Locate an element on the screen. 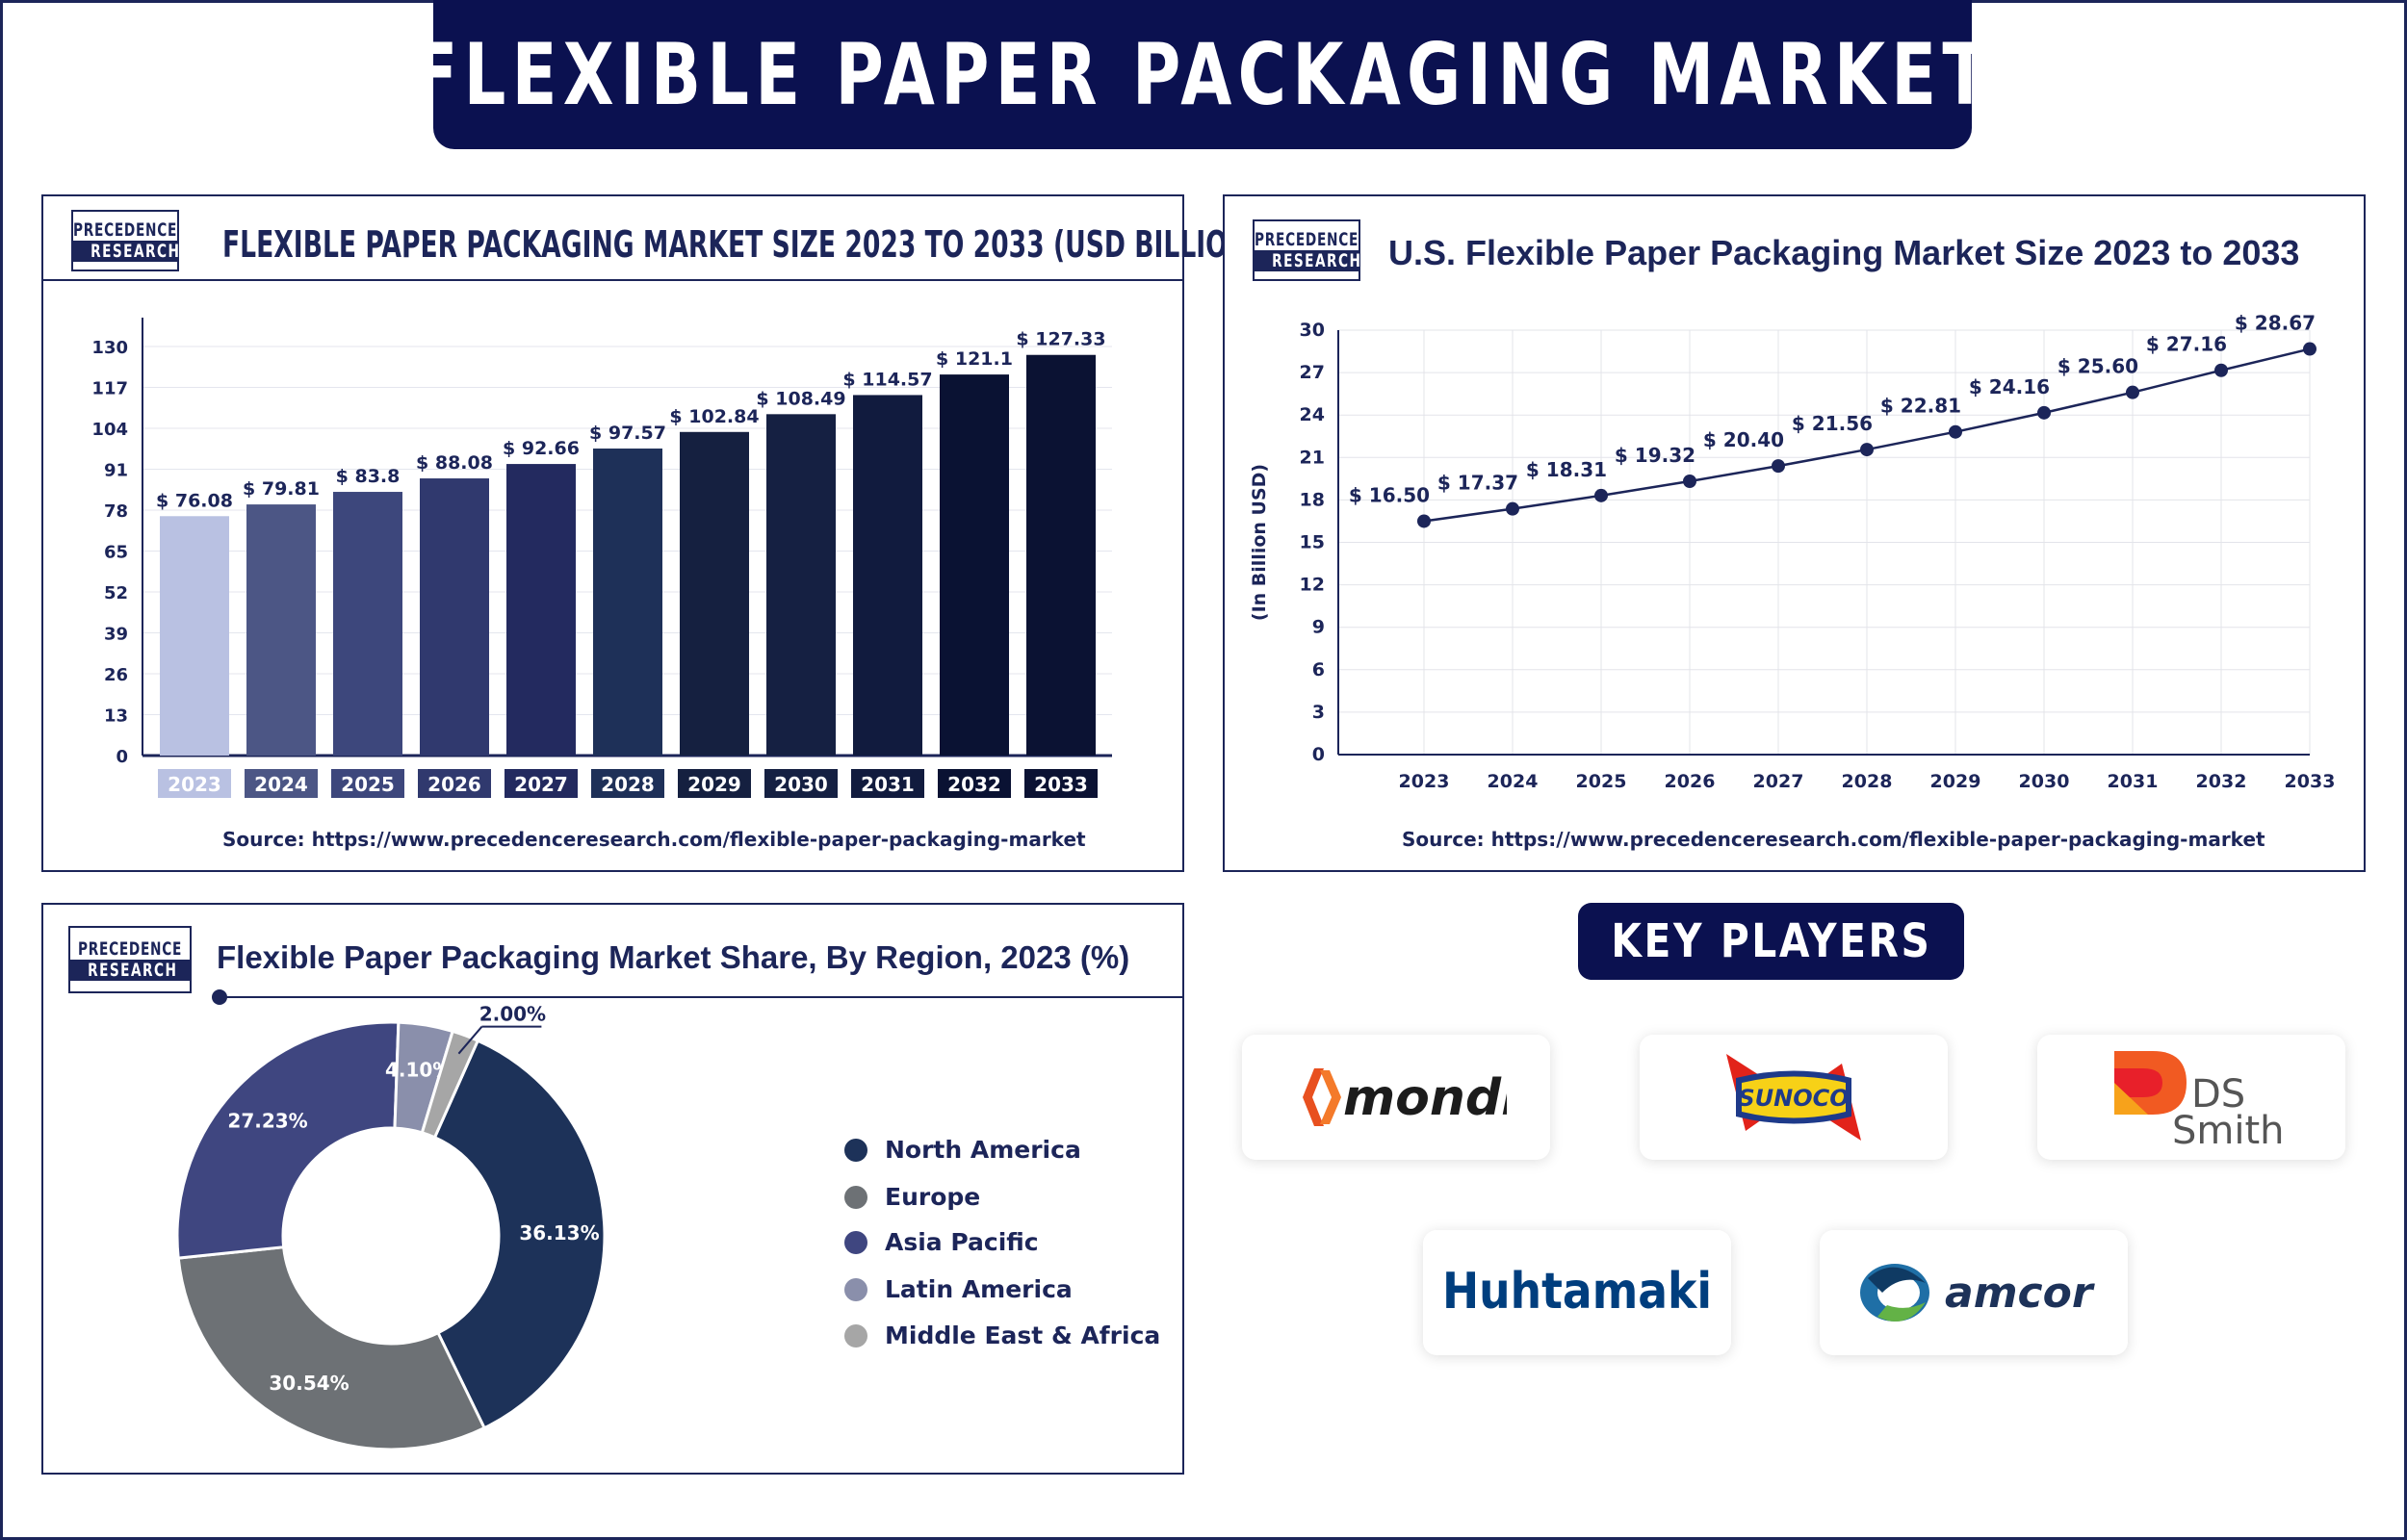  svg-text: DS is located at coordinates (2218, 1094).